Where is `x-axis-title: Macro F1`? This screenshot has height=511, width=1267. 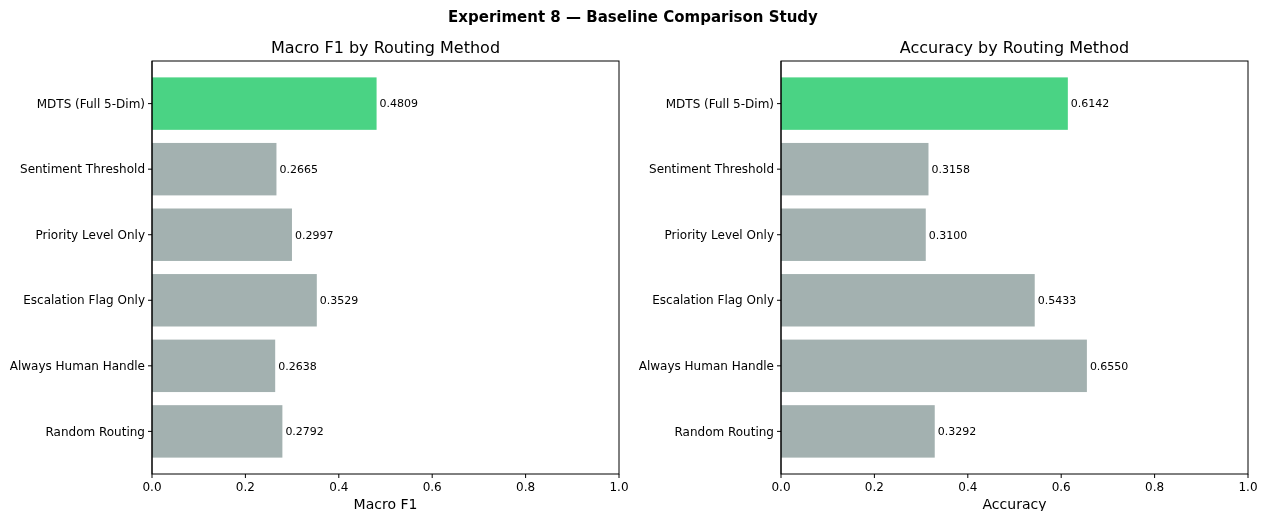 x-axis-title: Macro F1 is located at coordinates (385, 503).